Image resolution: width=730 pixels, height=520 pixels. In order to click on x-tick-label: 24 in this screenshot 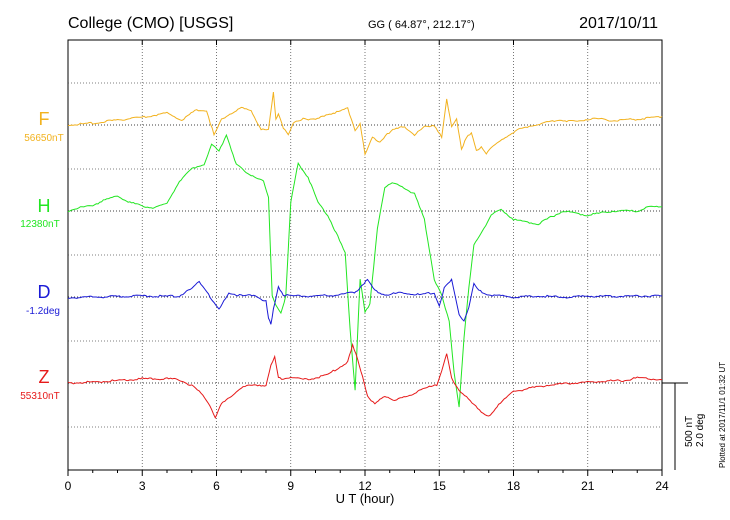, I will do `click(662, 486)`.